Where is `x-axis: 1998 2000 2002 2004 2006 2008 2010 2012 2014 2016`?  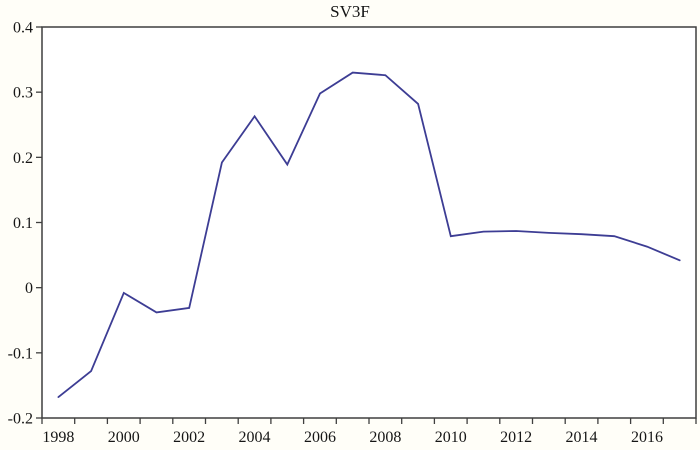
x-axis: 1998 2000 2002 2004 2006 2008 2010 2012 2014 2016 is located at coordinates (369, 432).